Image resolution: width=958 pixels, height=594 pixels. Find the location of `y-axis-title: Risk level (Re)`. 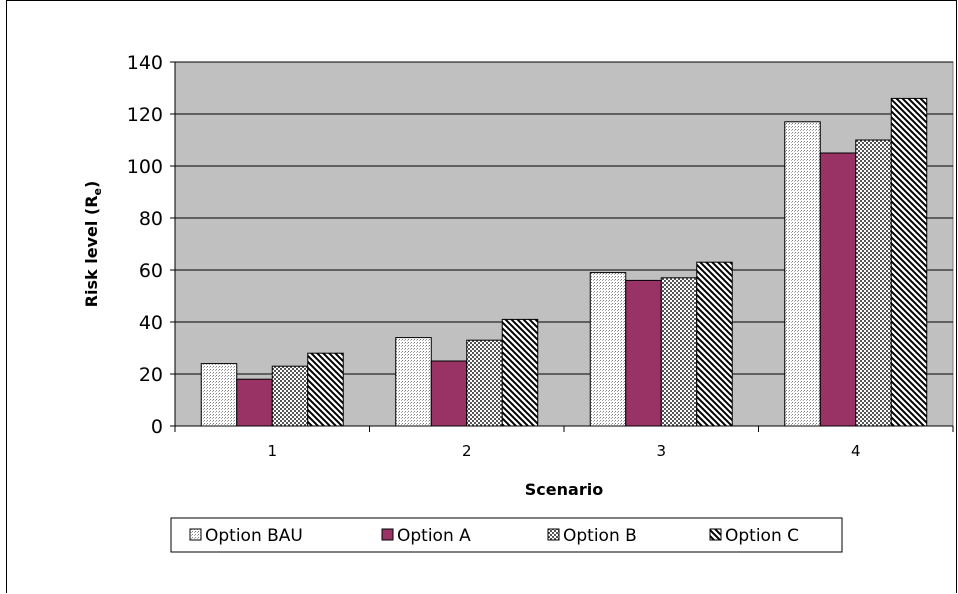

y-axis-title: Risk level (Re) is located at coordinates (93, 244).